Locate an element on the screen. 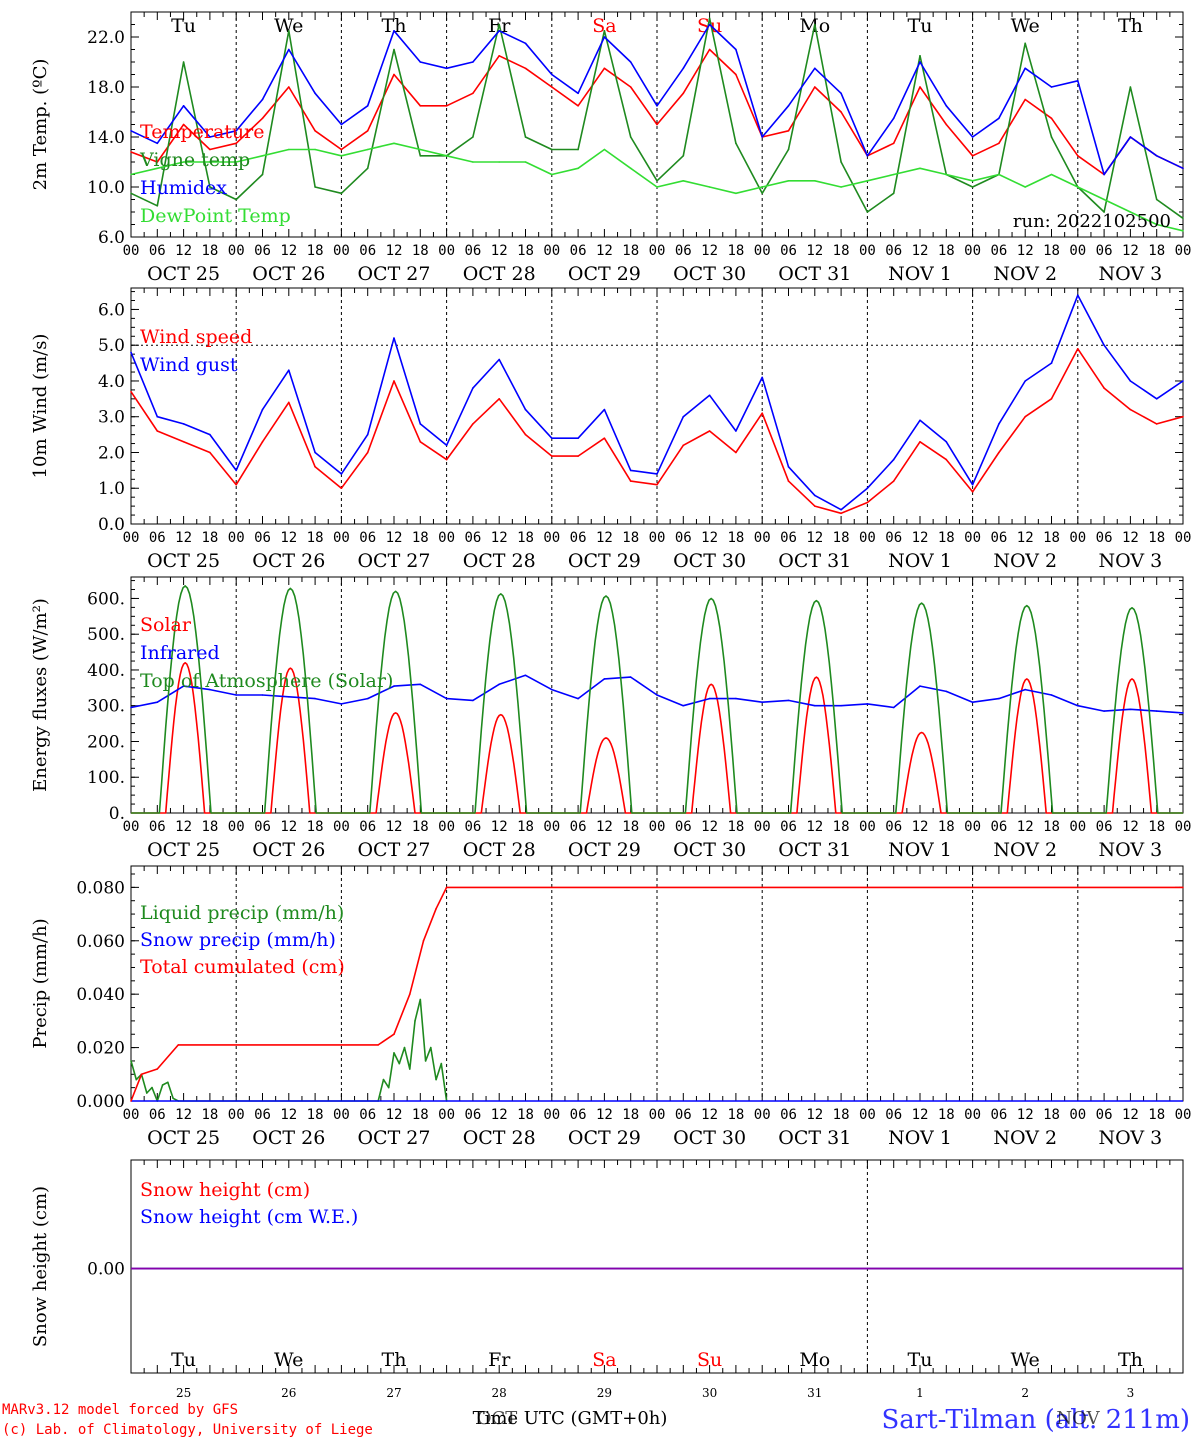 Image resolution: width=1194 pixels, height=1440 pixels. y-tick-label: 0.060 is located at coordinates (100, 942).